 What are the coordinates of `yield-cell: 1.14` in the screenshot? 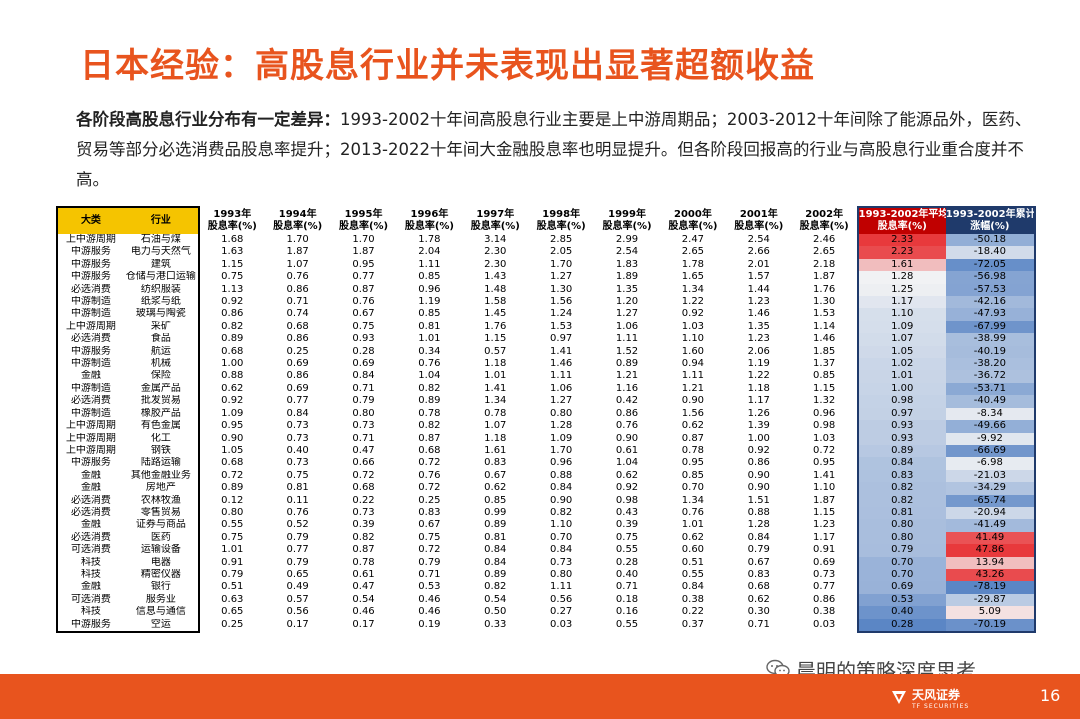 It's located at (824, 326).